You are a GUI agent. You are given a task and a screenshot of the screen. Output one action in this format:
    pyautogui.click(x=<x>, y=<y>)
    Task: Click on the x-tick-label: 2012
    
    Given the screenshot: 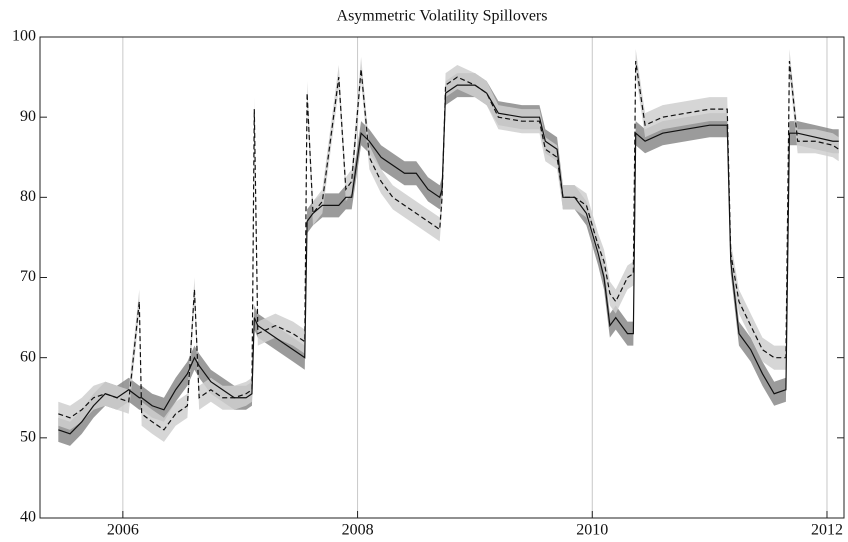 What is the action you would take?
    pyautogui.click(x=827, y=530)
    